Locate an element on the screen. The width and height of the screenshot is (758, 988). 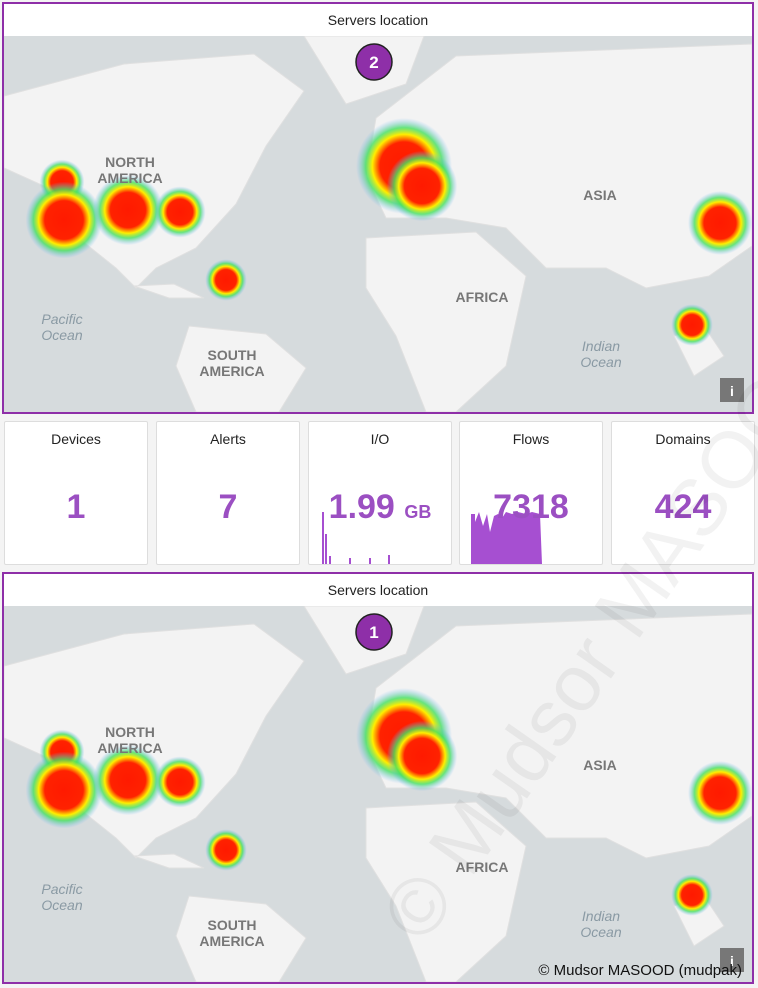
stat-card: I/O 1.99 GB is located at coordinates (380, 493).